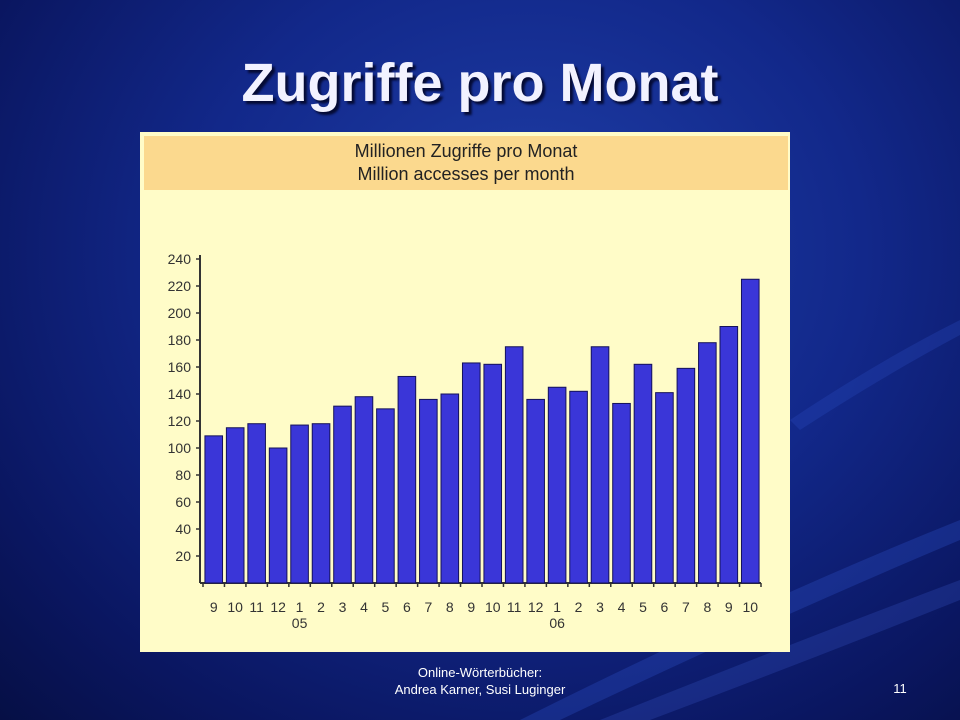  I want to click on chart-title: Millionen Zugriffe pro Monat, so click(466, 151).